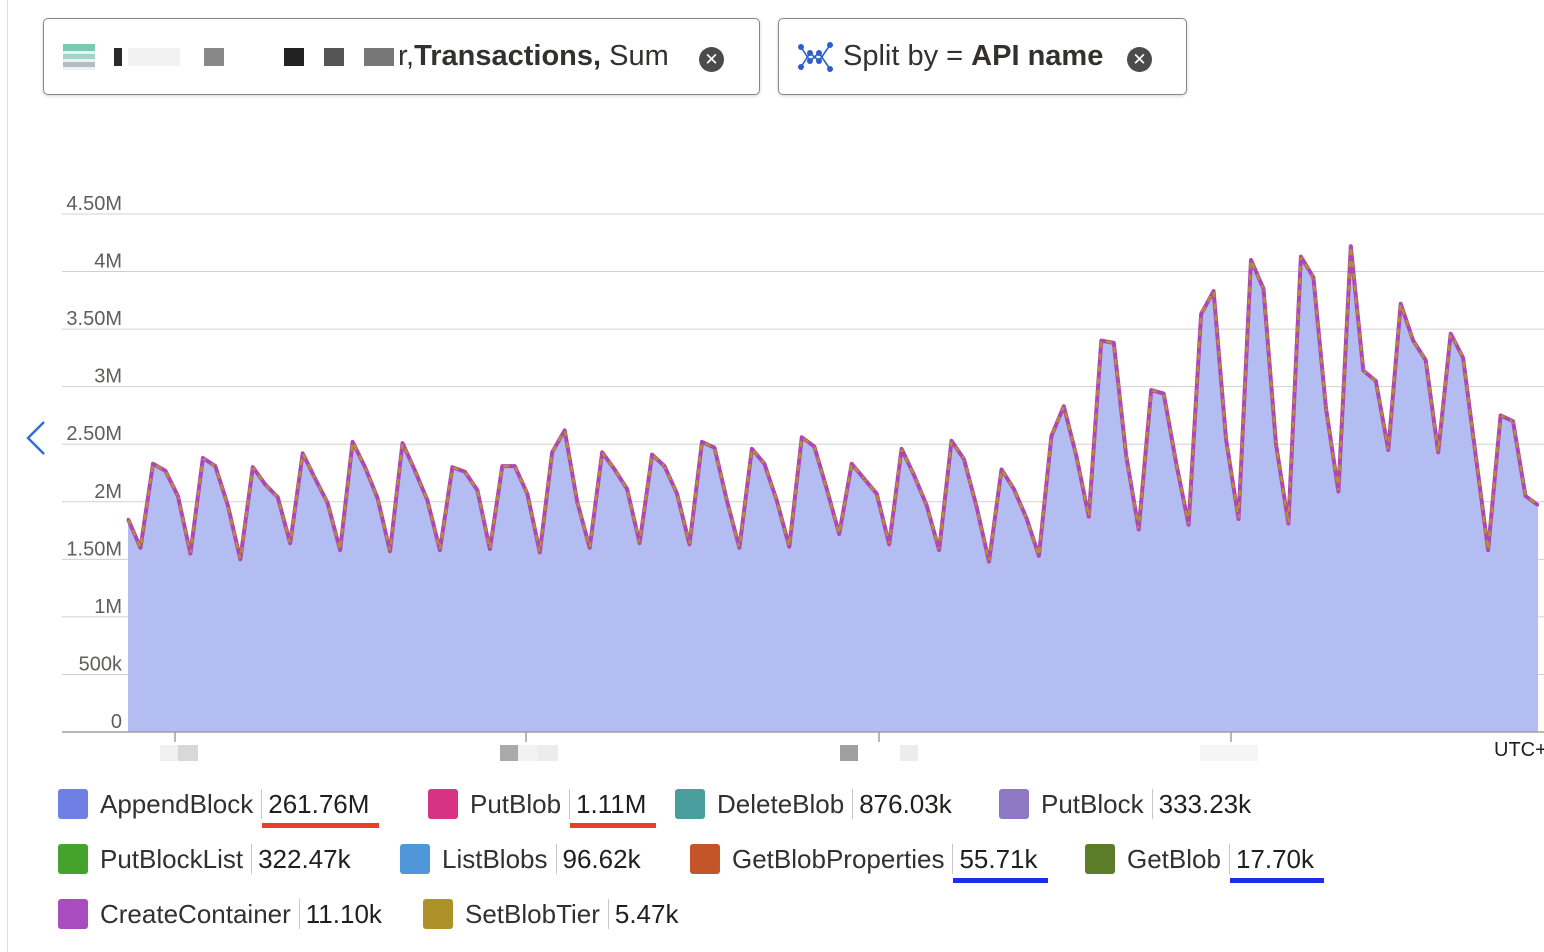  What do you see at coordinates (321, 808) in the screenshot?
I see `legend-value: 261.76M` at bounding box center [321, 808].